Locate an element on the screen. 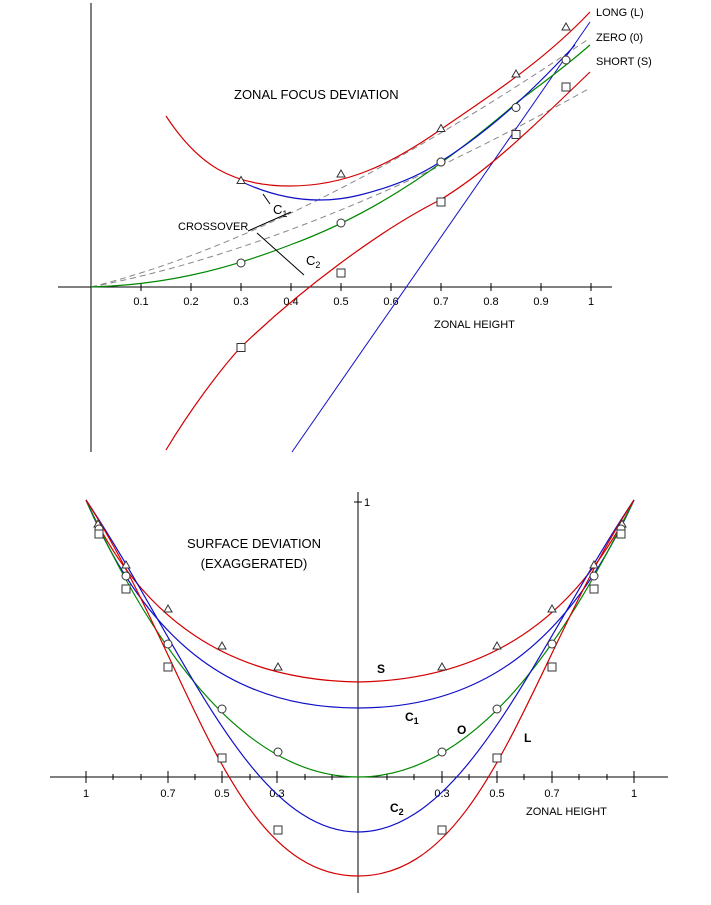 The image size is (711, 905). legend-zero: ZERO (0) is located at coordinates (619, 38).